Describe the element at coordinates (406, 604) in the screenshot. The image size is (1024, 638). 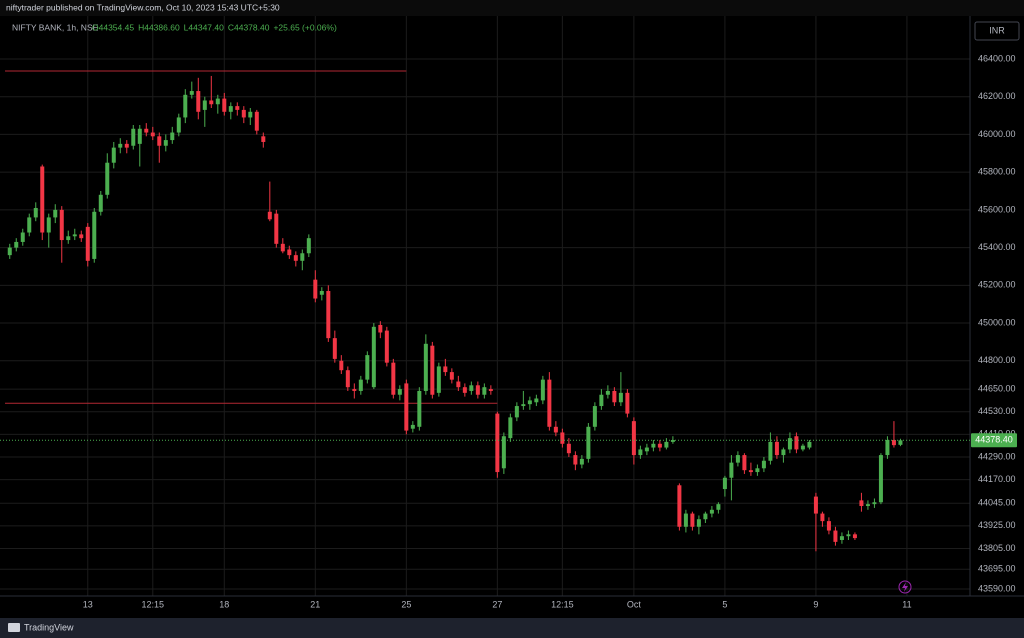
I see `x-tick-label: 25` at that location.